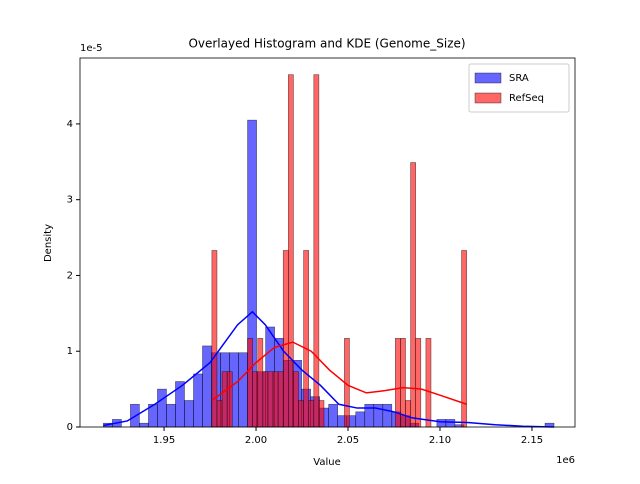 The height and width of the screenshot is (484, 640). Describe the element at coordinates (519, 78) in the screenshot. I see `legend-label: SRA` at that location.